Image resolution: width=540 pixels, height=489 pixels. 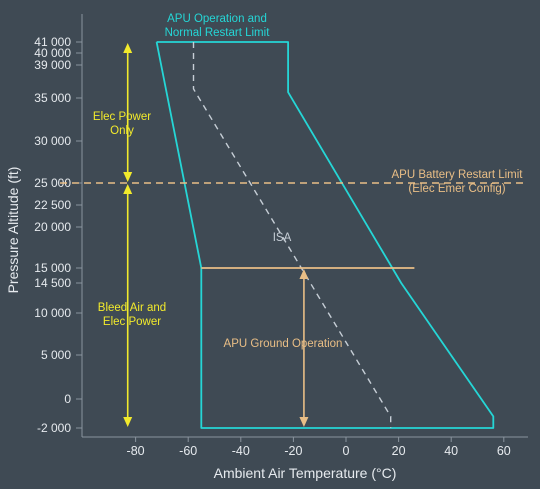 What do you see at coordinates (52, 42) in the screenshot?
I see `y-tick-label: 41 000` at bounding box center [52, 42].